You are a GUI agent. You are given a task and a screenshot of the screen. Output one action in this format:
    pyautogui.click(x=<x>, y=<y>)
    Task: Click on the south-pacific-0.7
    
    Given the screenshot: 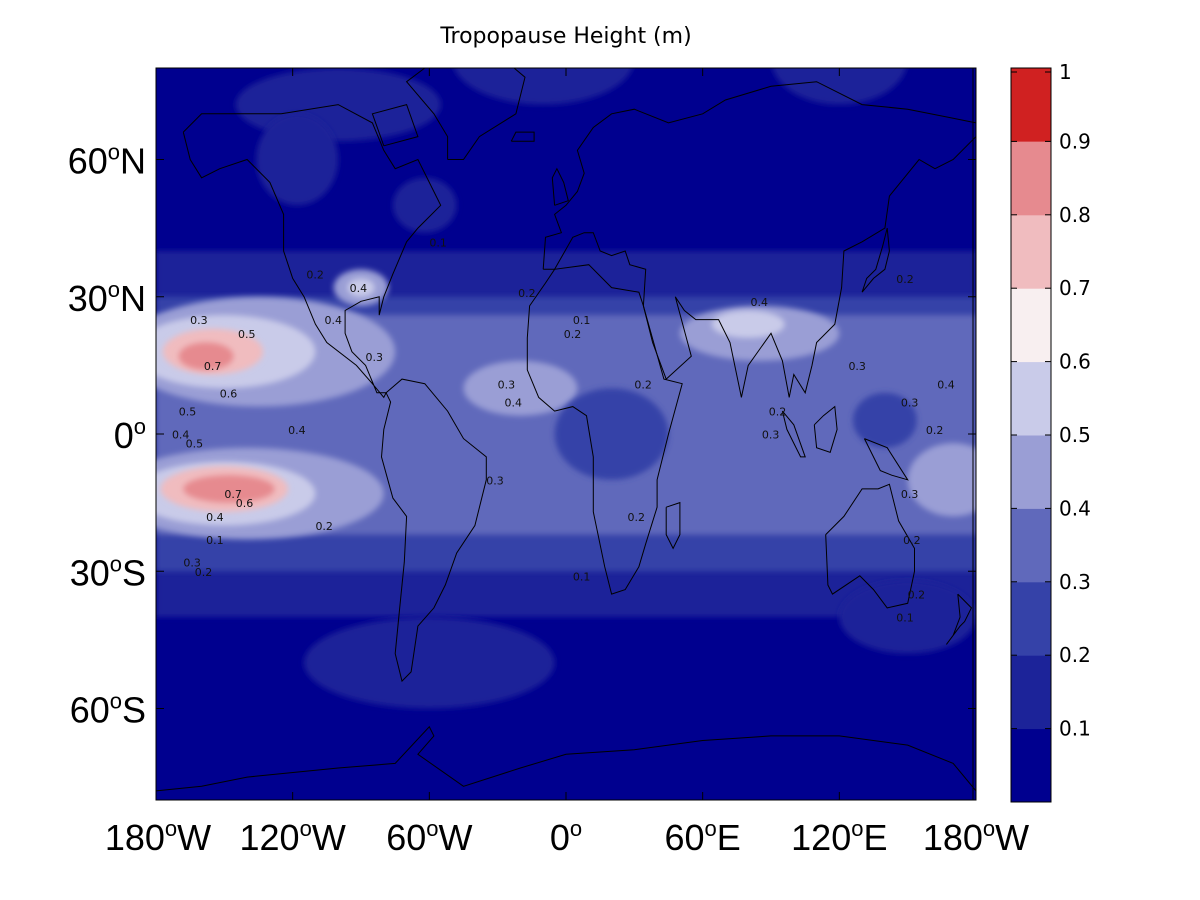 What is the action you would take?
    pyautogui.click(x=229, y=489)
    